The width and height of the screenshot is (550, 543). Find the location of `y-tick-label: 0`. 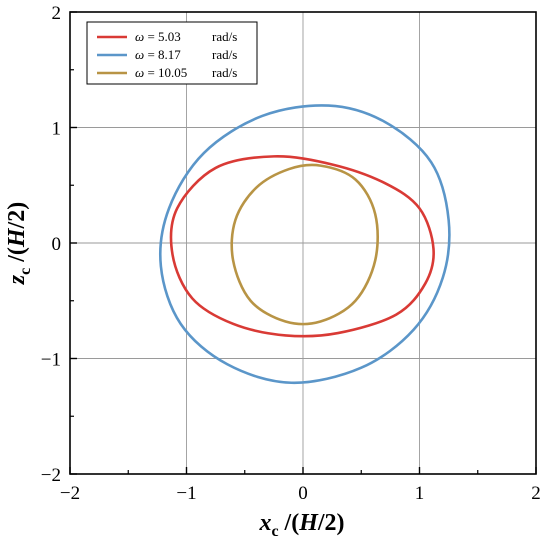

y-tick-label: 0 is located at coordinates (57, 244).